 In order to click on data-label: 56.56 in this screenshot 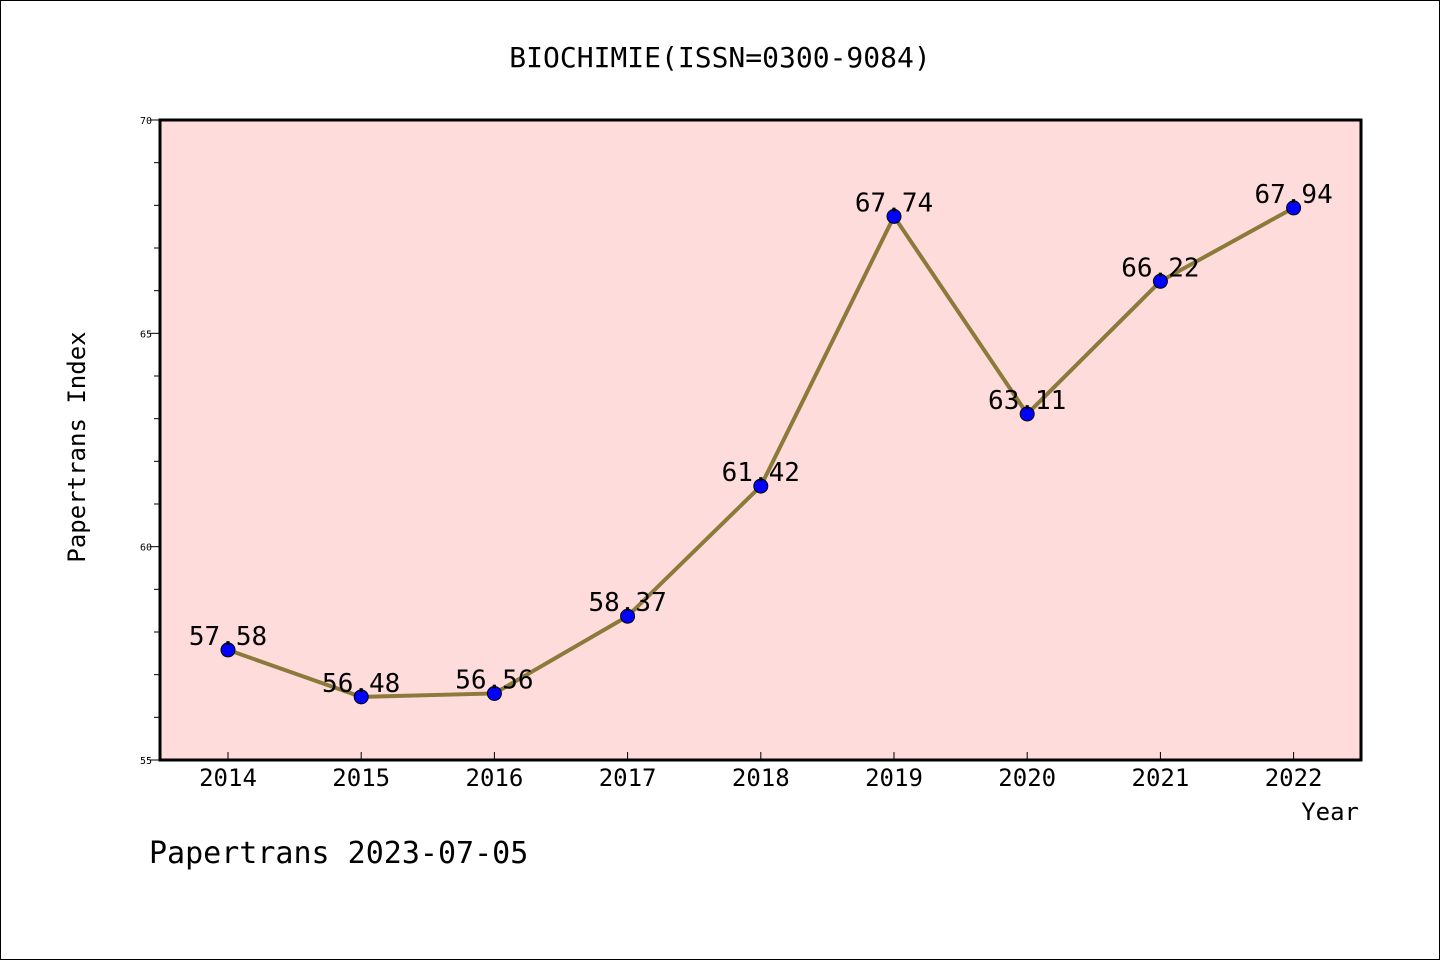, I will do `click(494, 680)`.